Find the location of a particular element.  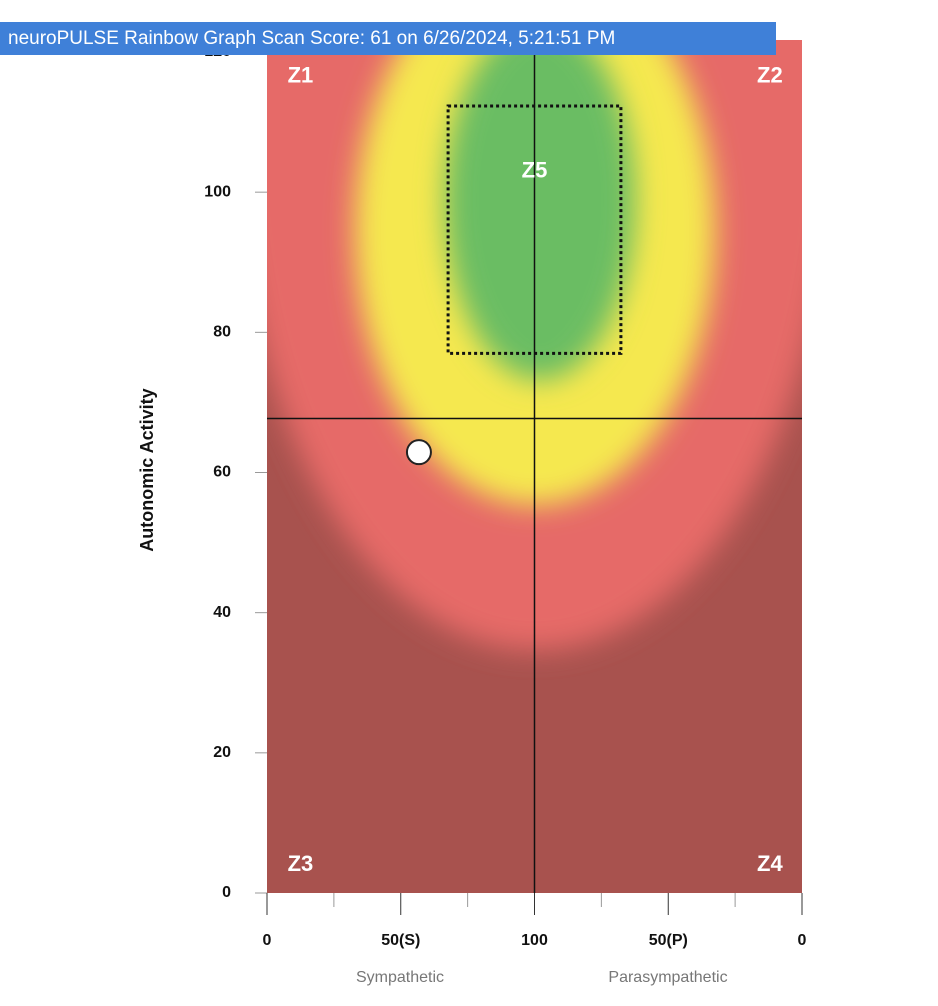

x-side-label: Sympathetic is located at coordinates (400, 977).